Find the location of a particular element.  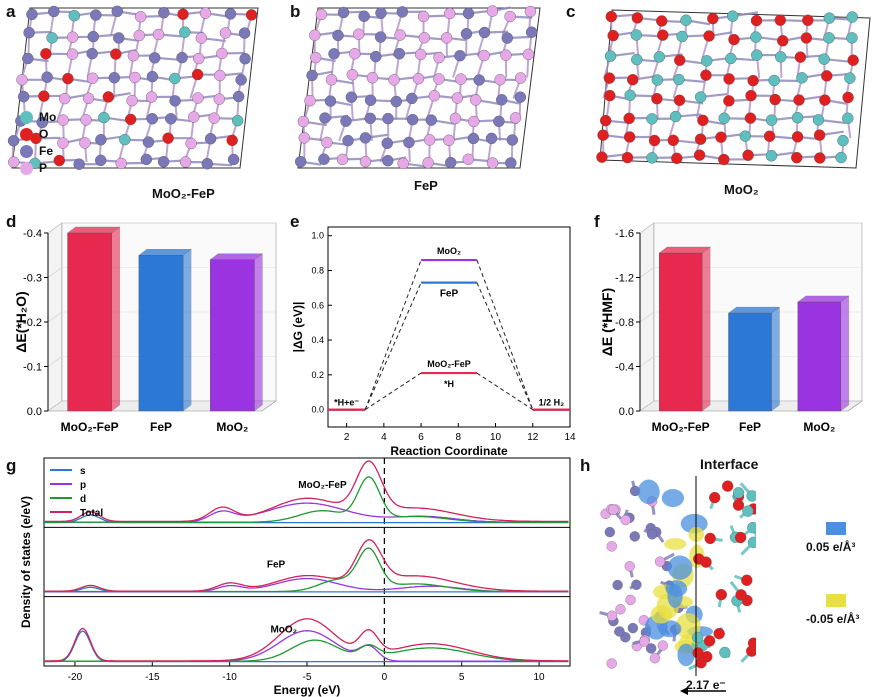

legend-label: s is located at coordinates (83, 471).